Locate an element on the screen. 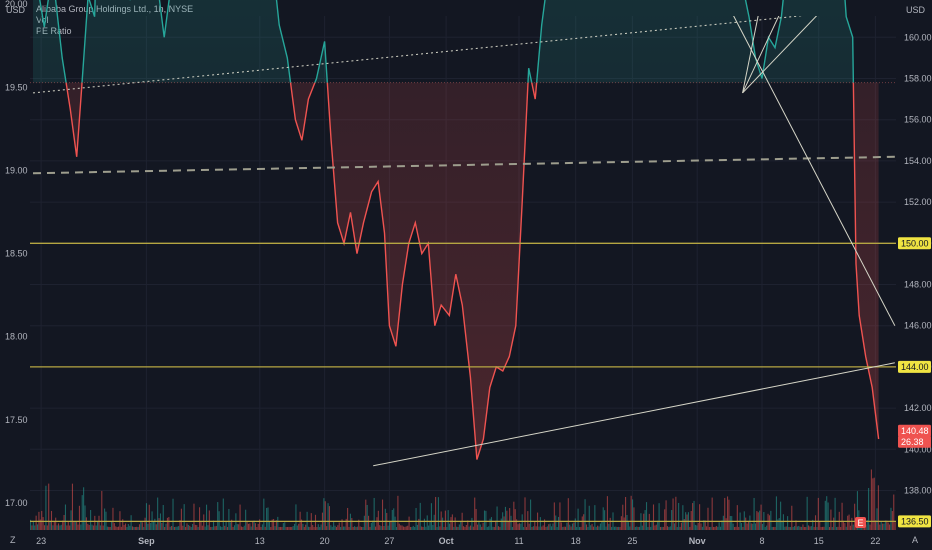 This screenshot has width=932, height=550. pe-value-badge: 26.38 is located at coordinates (914, 441).